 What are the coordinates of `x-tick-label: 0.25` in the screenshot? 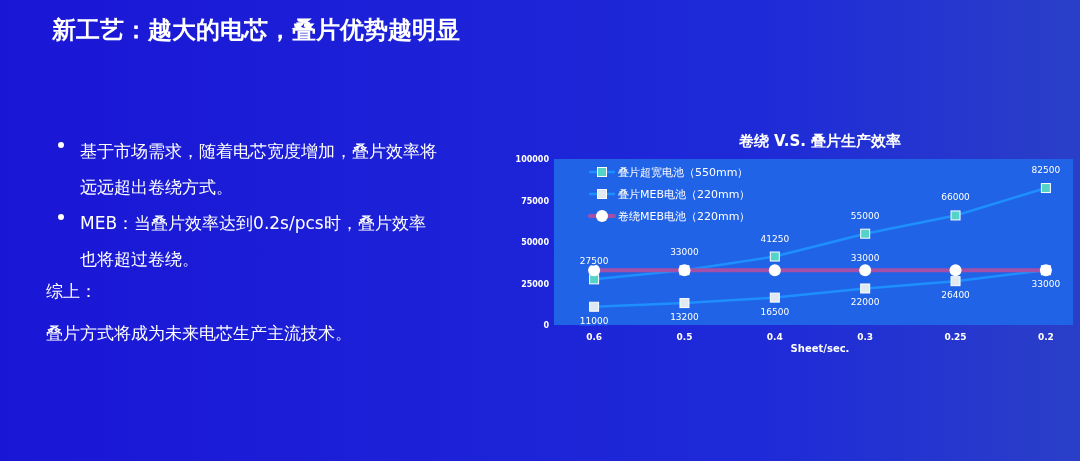 It's located at (955, 337).